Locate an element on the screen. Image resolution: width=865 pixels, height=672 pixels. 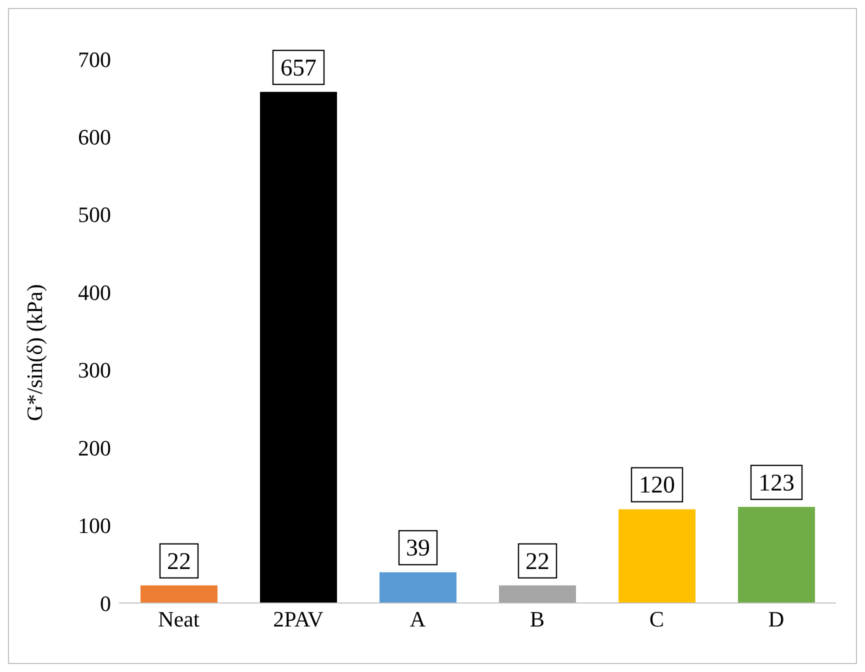
y-tick-label: 100 is located at coordinates (94, 525).